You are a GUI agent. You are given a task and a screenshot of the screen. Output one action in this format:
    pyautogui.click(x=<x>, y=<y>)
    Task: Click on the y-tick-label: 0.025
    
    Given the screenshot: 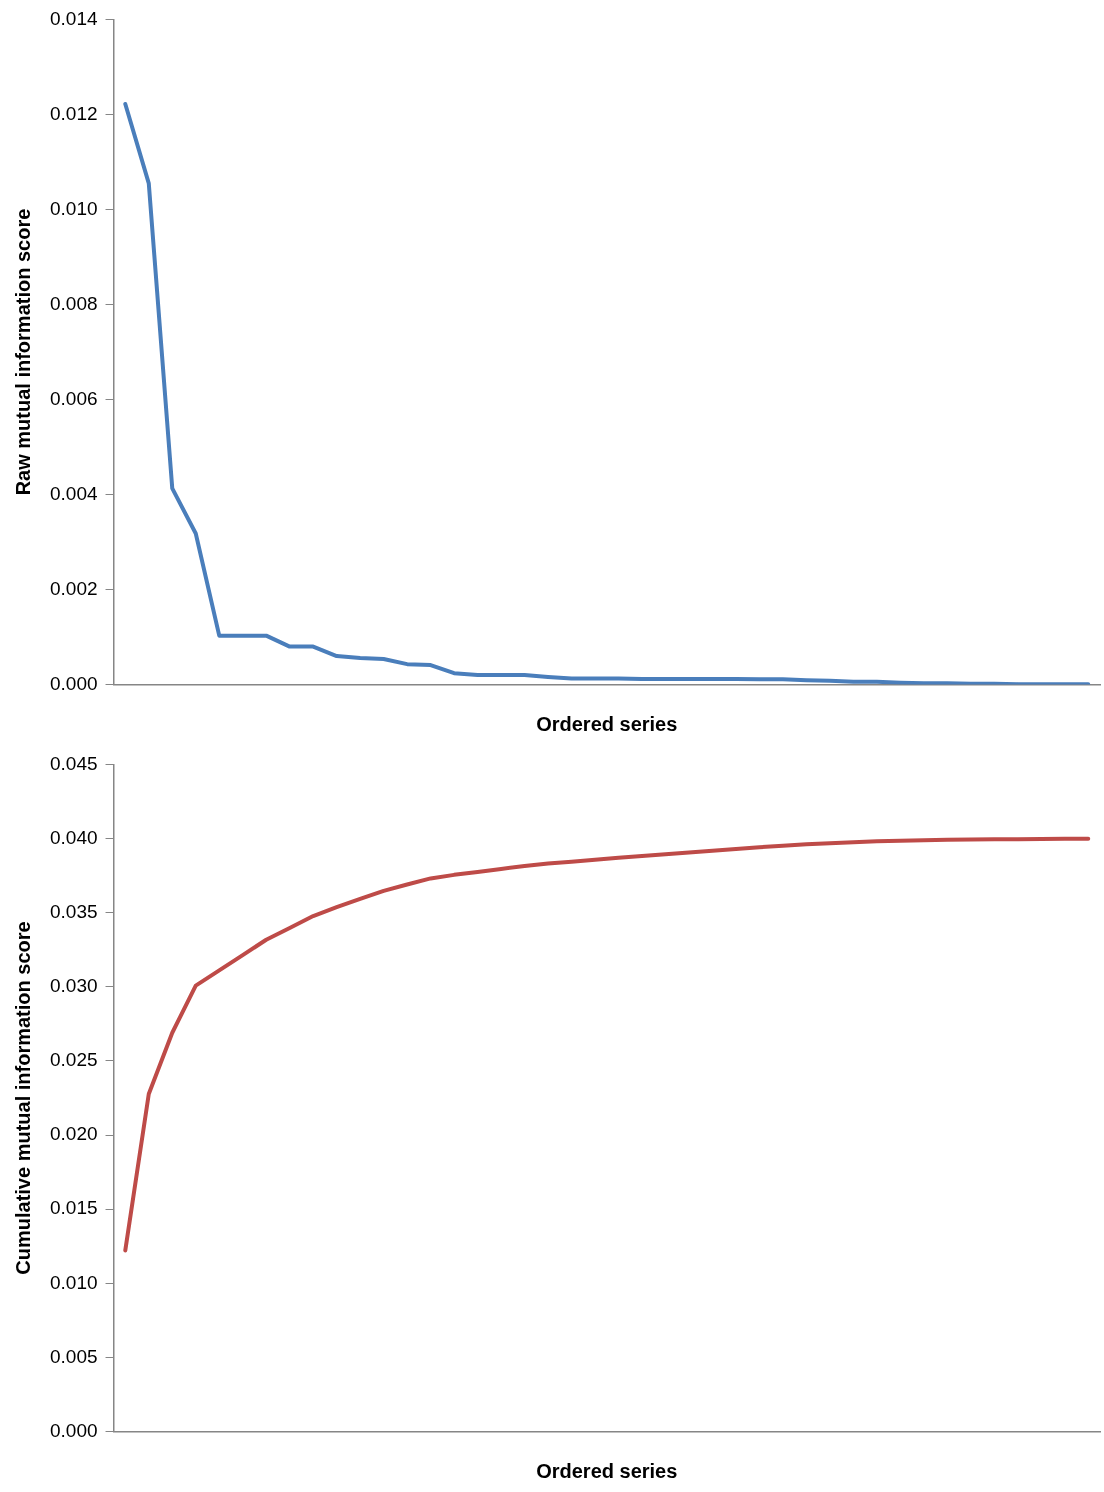 What is the action you would take?
    pyautogui.click(x=74, y=1060)
    